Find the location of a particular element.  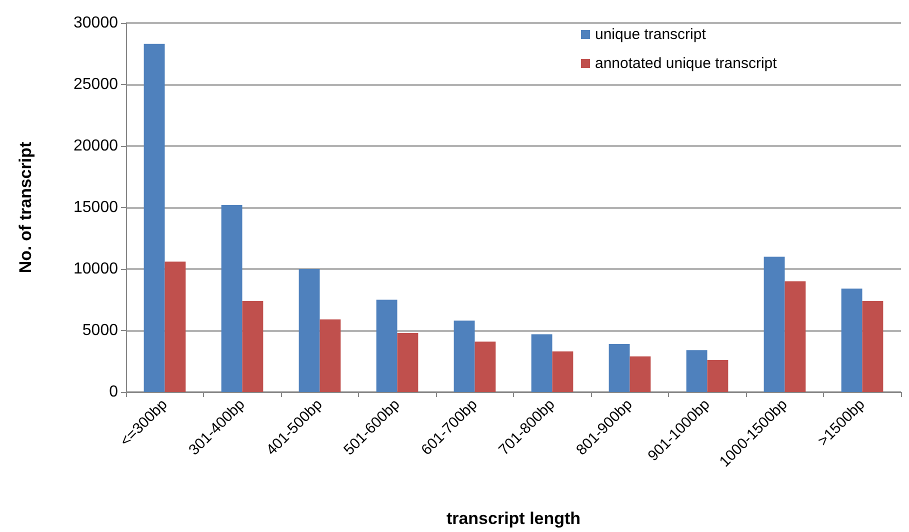

y-tick-label: 15000 is located at coordinates (96, 207).